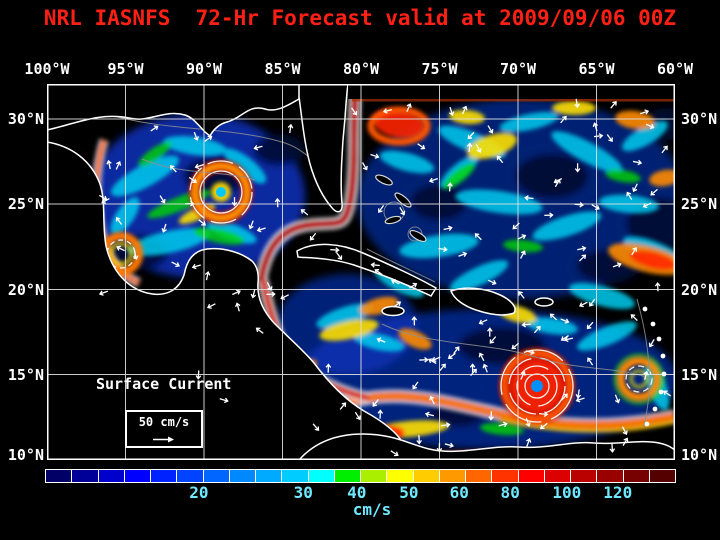 Image resolution: width=720 pixels, height=540 pixels. Describe the element at coordinates (675, 69) in the screenshot. I see `lon-tick-label: 60°W` at that location.